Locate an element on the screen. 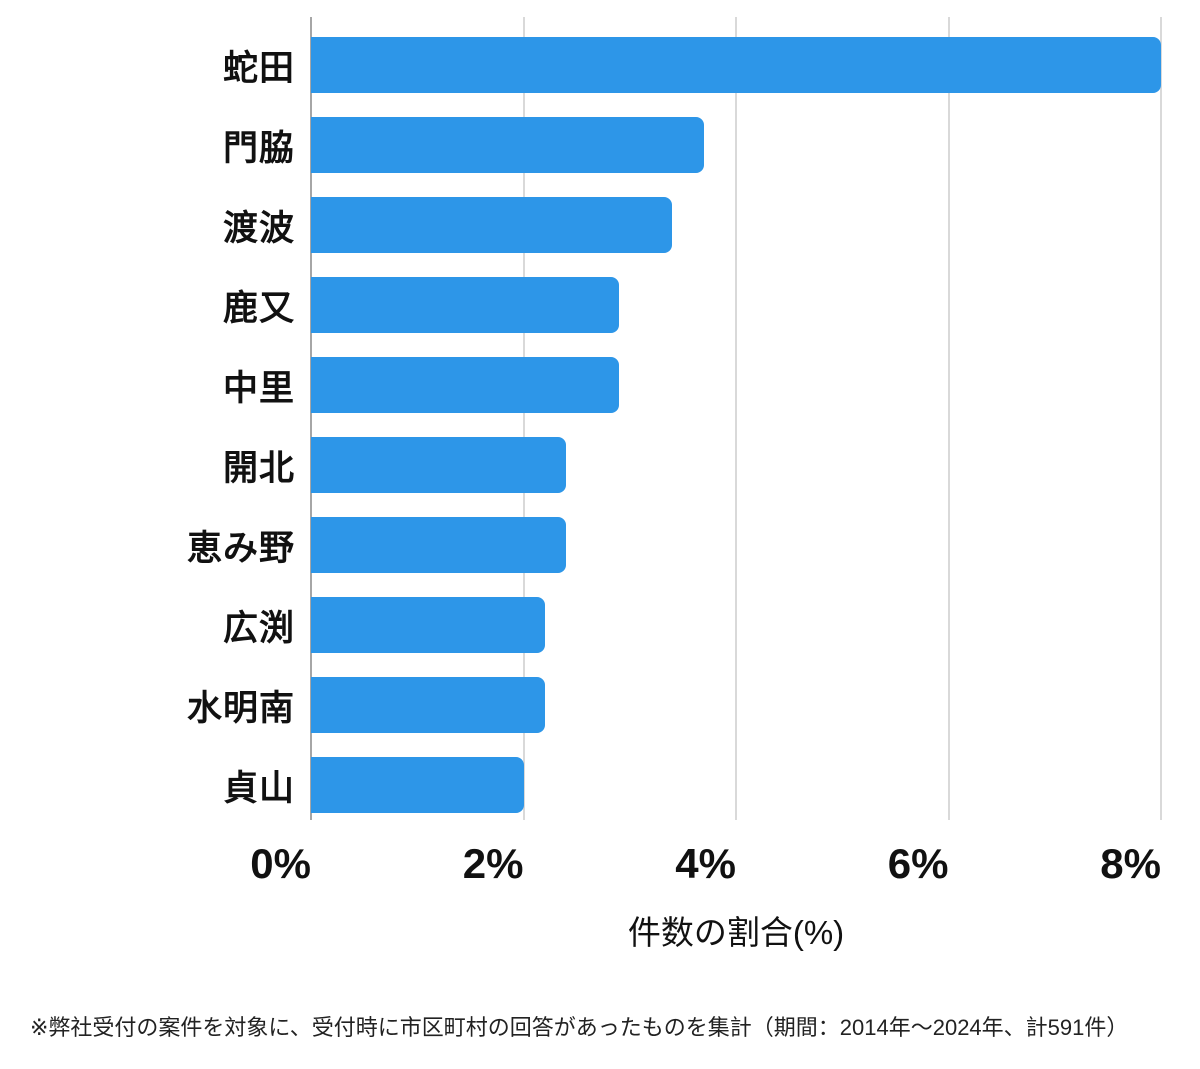  x-tick-label: 0% is located at coordinates (280, 863).